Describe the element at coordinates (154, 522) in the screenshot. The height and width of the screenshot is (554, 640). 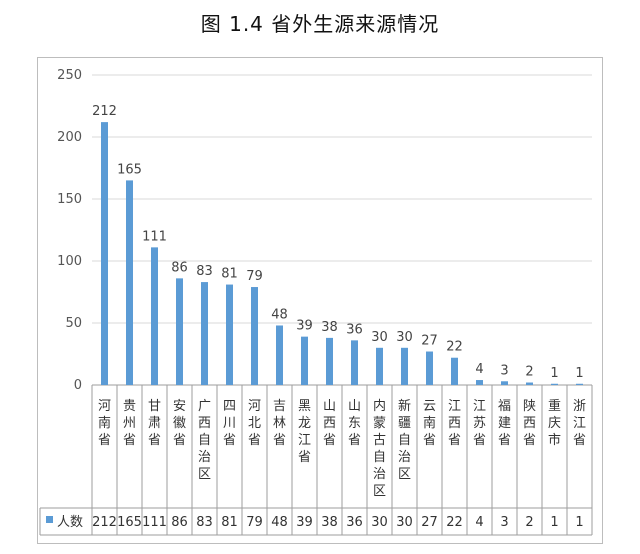
I see `table-value: 111` at that location.